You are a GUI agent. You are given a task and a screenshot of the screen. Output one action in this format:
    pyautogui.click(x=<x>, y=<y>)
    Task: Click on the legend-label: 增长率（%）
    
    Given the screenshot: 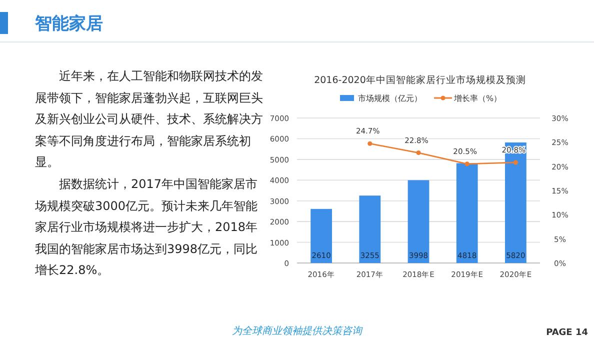 What is the action you would take?
    pyautogui.click(x=477, y=98)
    